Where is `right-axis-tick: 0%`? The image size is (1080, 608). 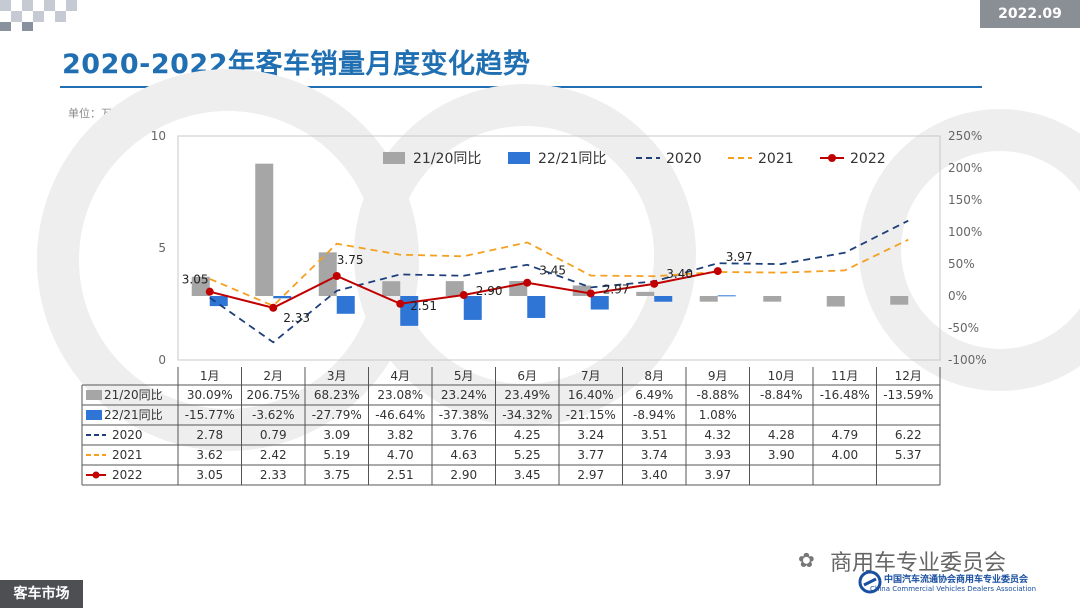 right-axis-tick: 0% is located at coordinates (957, 296).